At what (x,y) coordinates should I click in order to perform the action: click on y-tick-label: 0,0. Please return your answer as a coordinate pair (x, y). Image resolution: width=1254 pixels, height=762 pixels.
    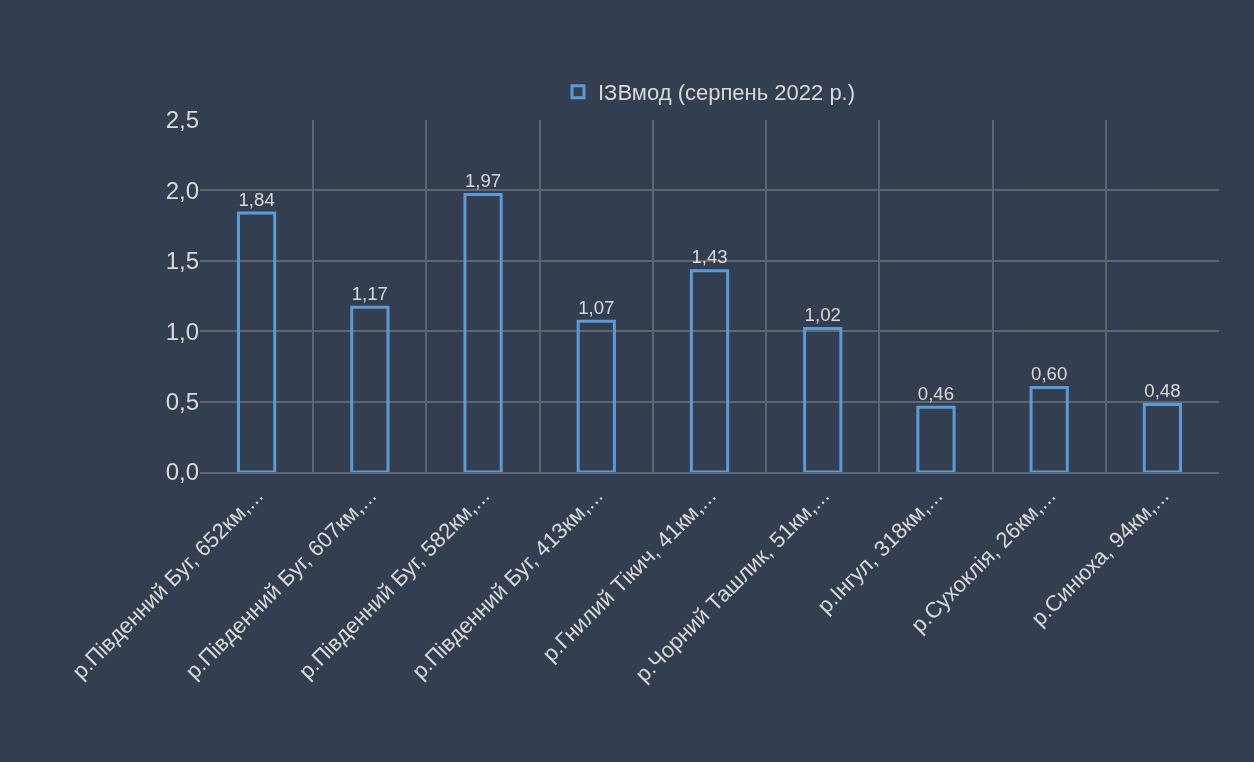
    Looking at the image, I should click on (182, 472).